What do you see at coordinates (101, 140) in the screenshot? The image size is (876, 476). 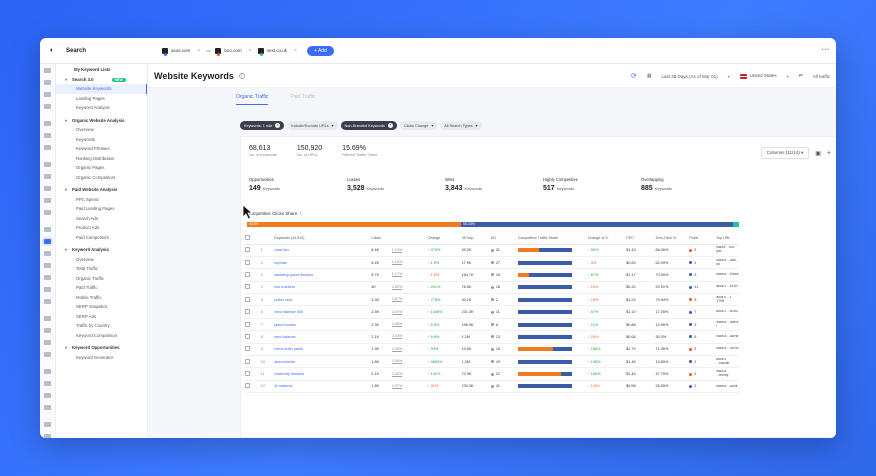 I see `sidebar-item: Keywords` at bounding box center [101, 140].